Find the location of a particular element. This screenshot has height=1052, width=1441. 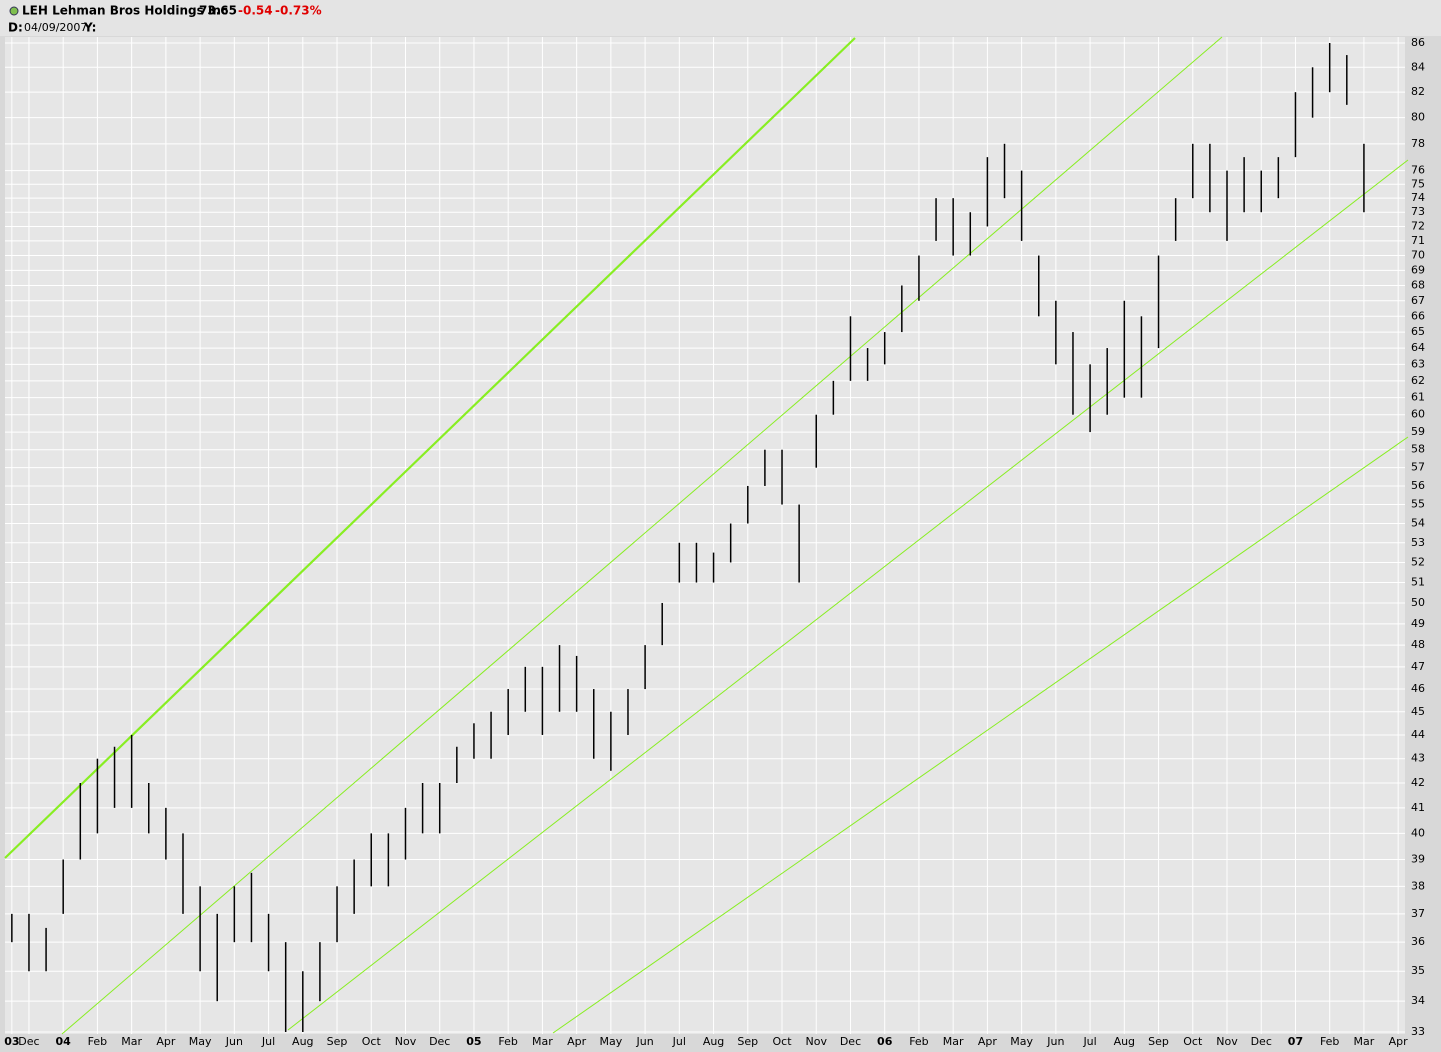

y-tick-label: 46 is located at coordinates (1418, 688).